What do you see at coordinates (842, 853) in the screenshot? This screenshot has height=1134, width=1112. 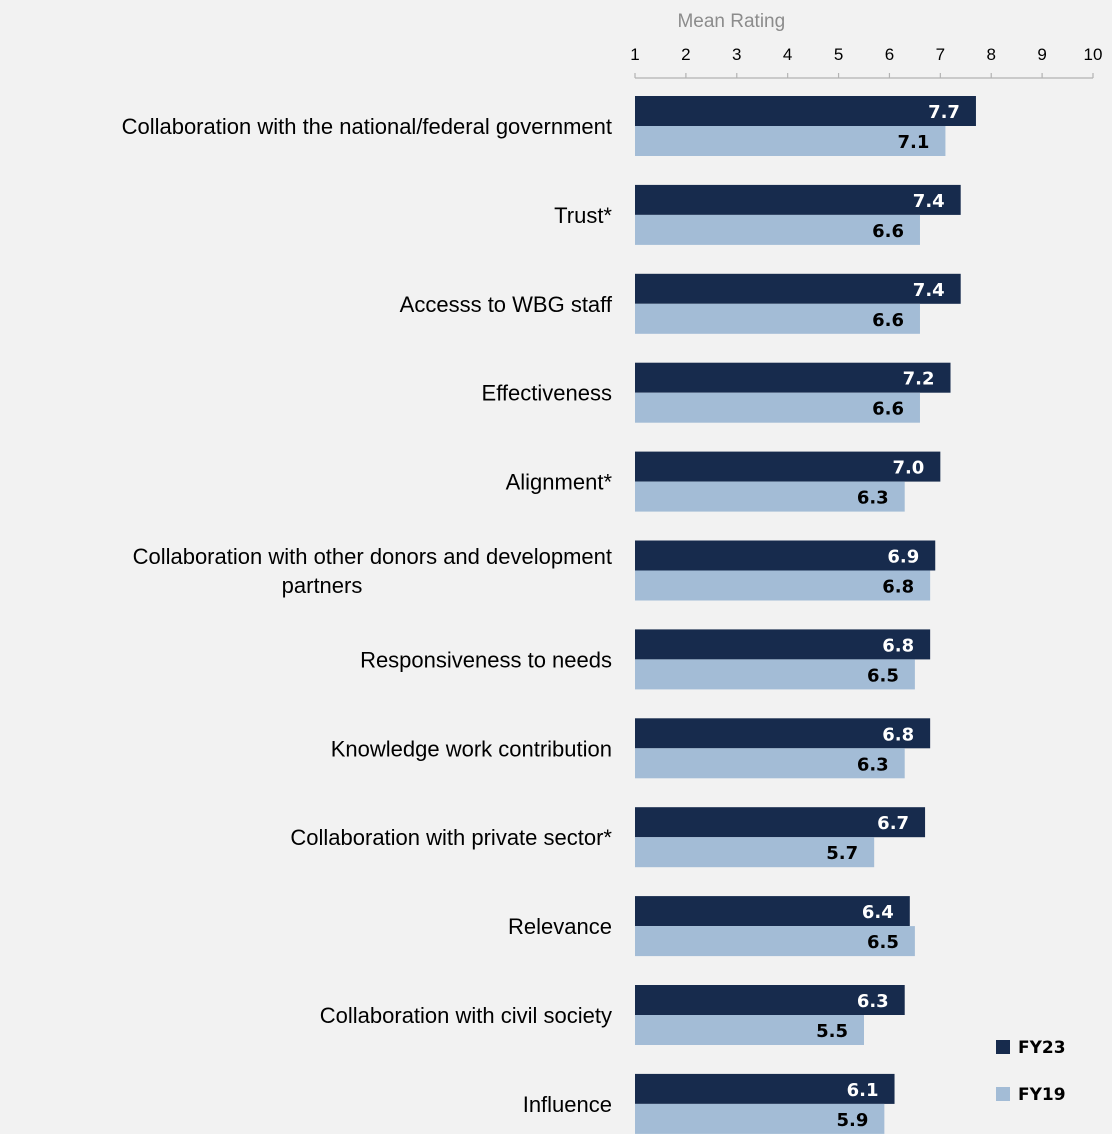 I see `bar-value-label: 5.7` at bounding box center [842, 853].